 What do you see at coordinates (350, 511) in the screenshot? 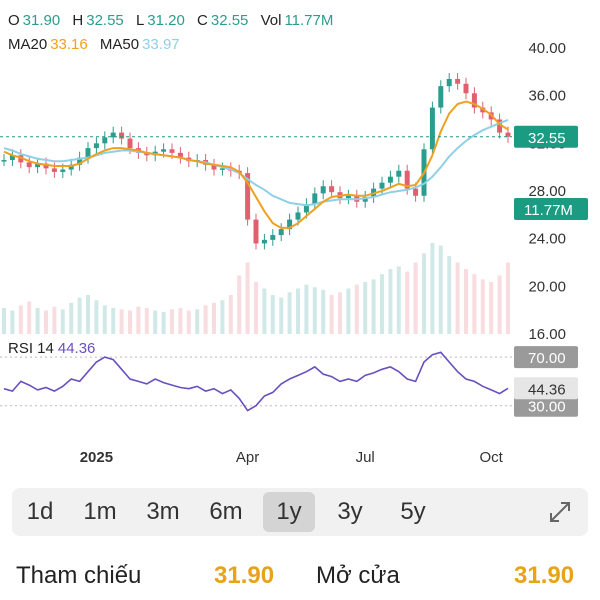
I see `range-3y-button: 3y` at bounding box center [350, 511].